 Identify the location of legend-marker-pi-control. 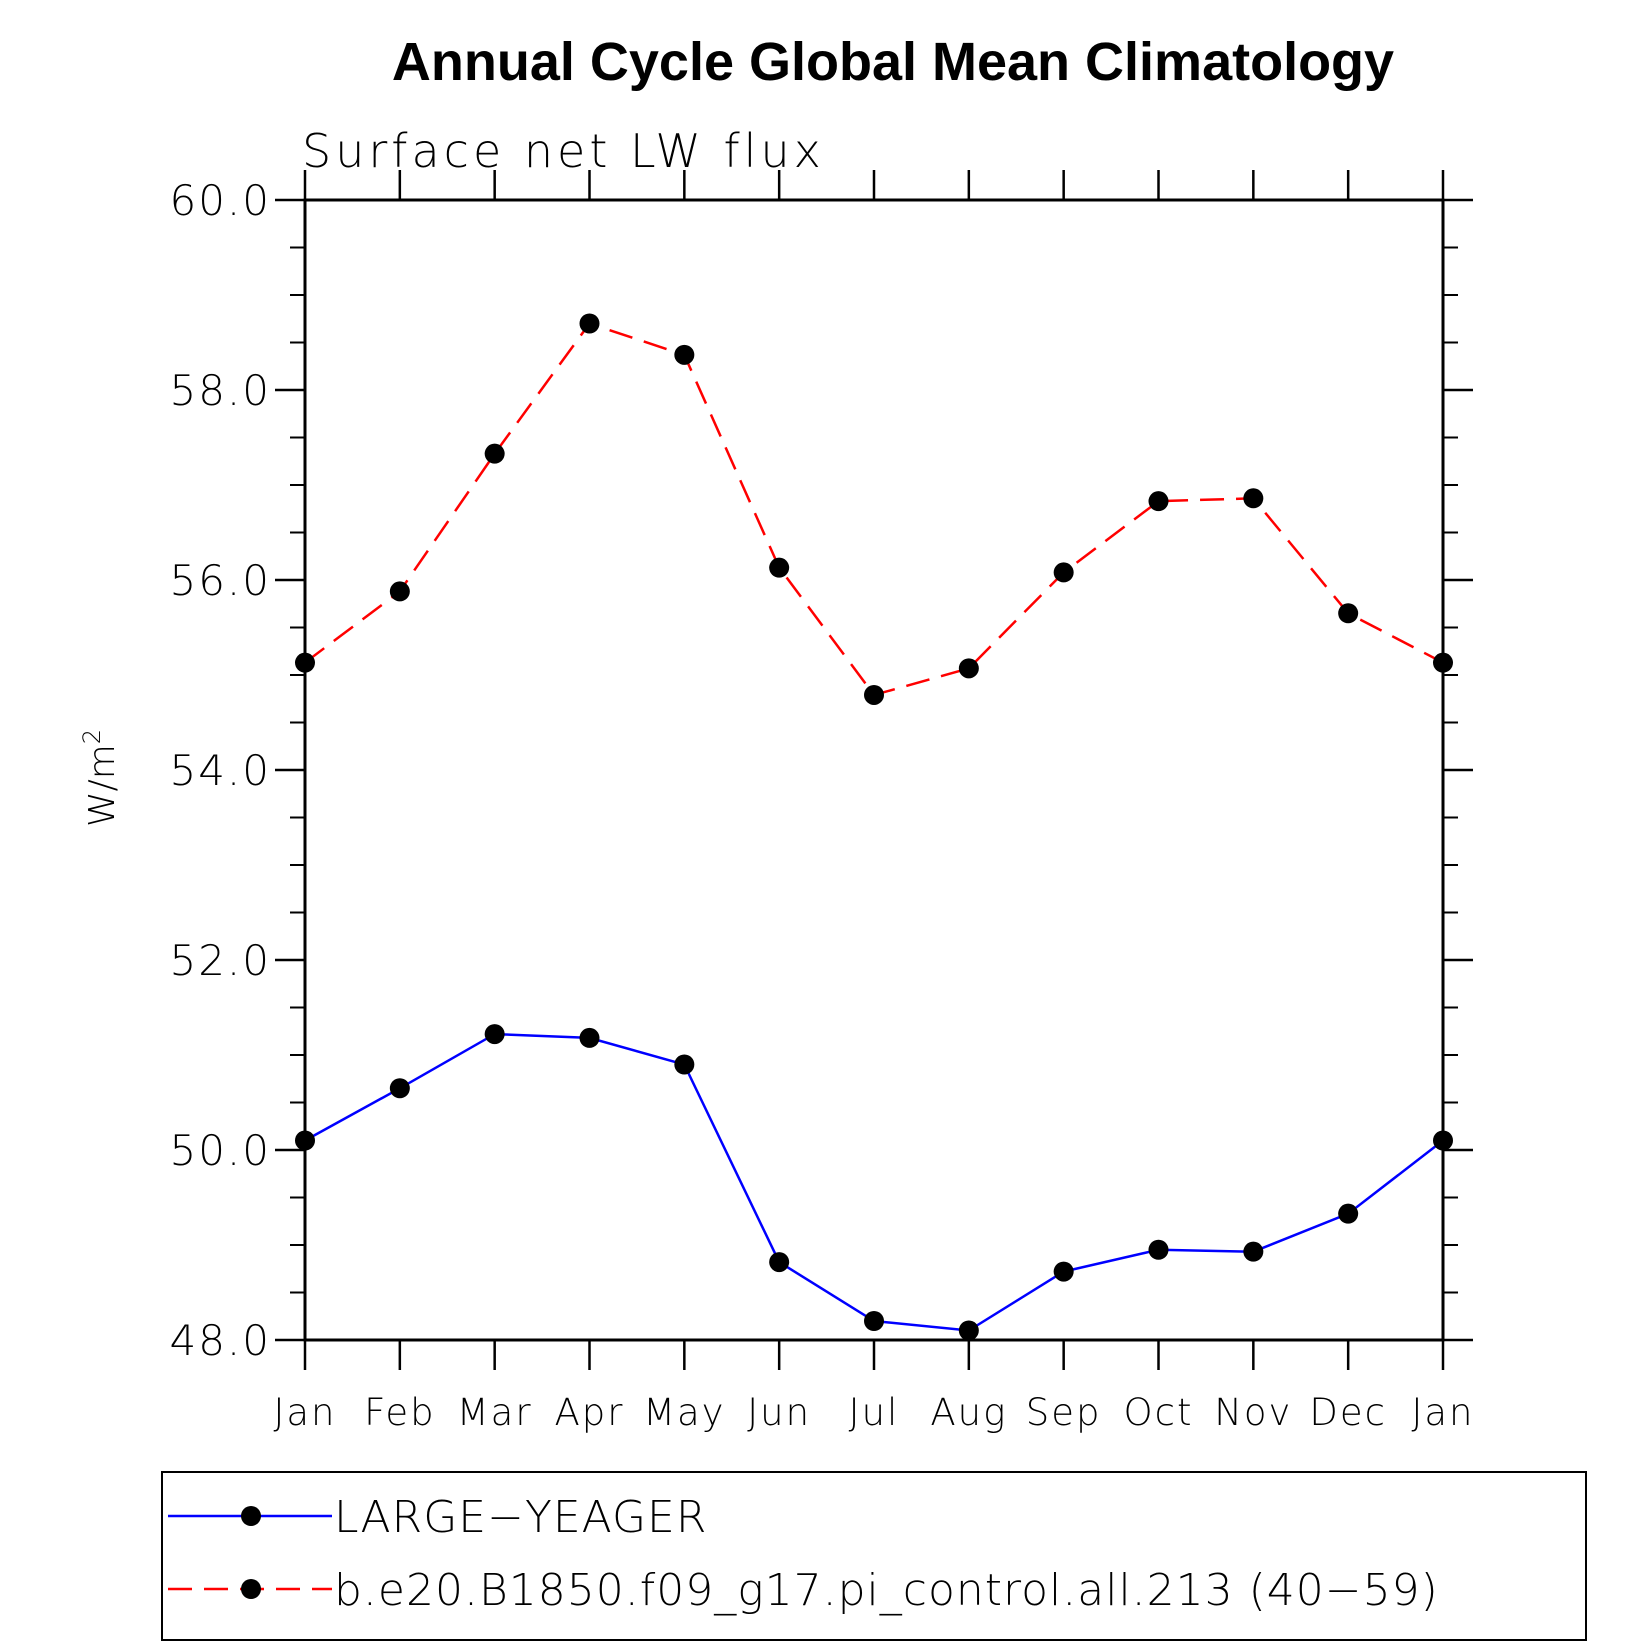
(251, 1589).